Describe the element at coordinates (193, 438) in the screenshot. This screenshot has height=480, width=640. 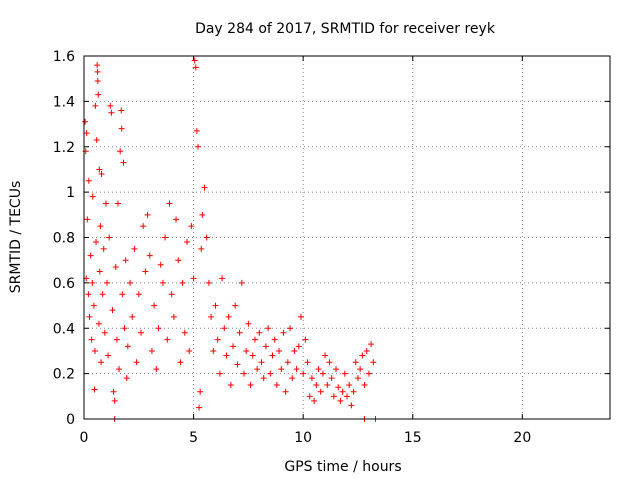
I see `x-tick-label: 5` at that location.